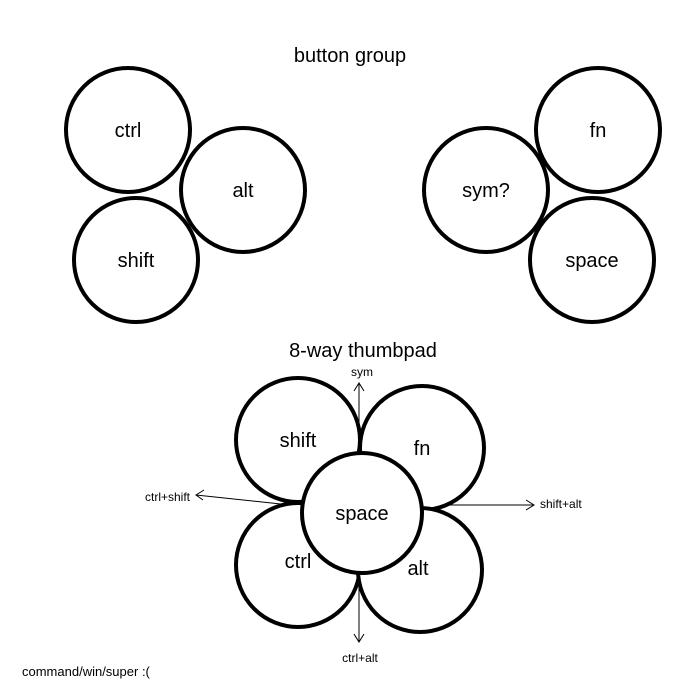  What do you see at coordinates (350, 56) in the screenshot?
I see `button-group-title: button group` at bounding box center [350, 56].